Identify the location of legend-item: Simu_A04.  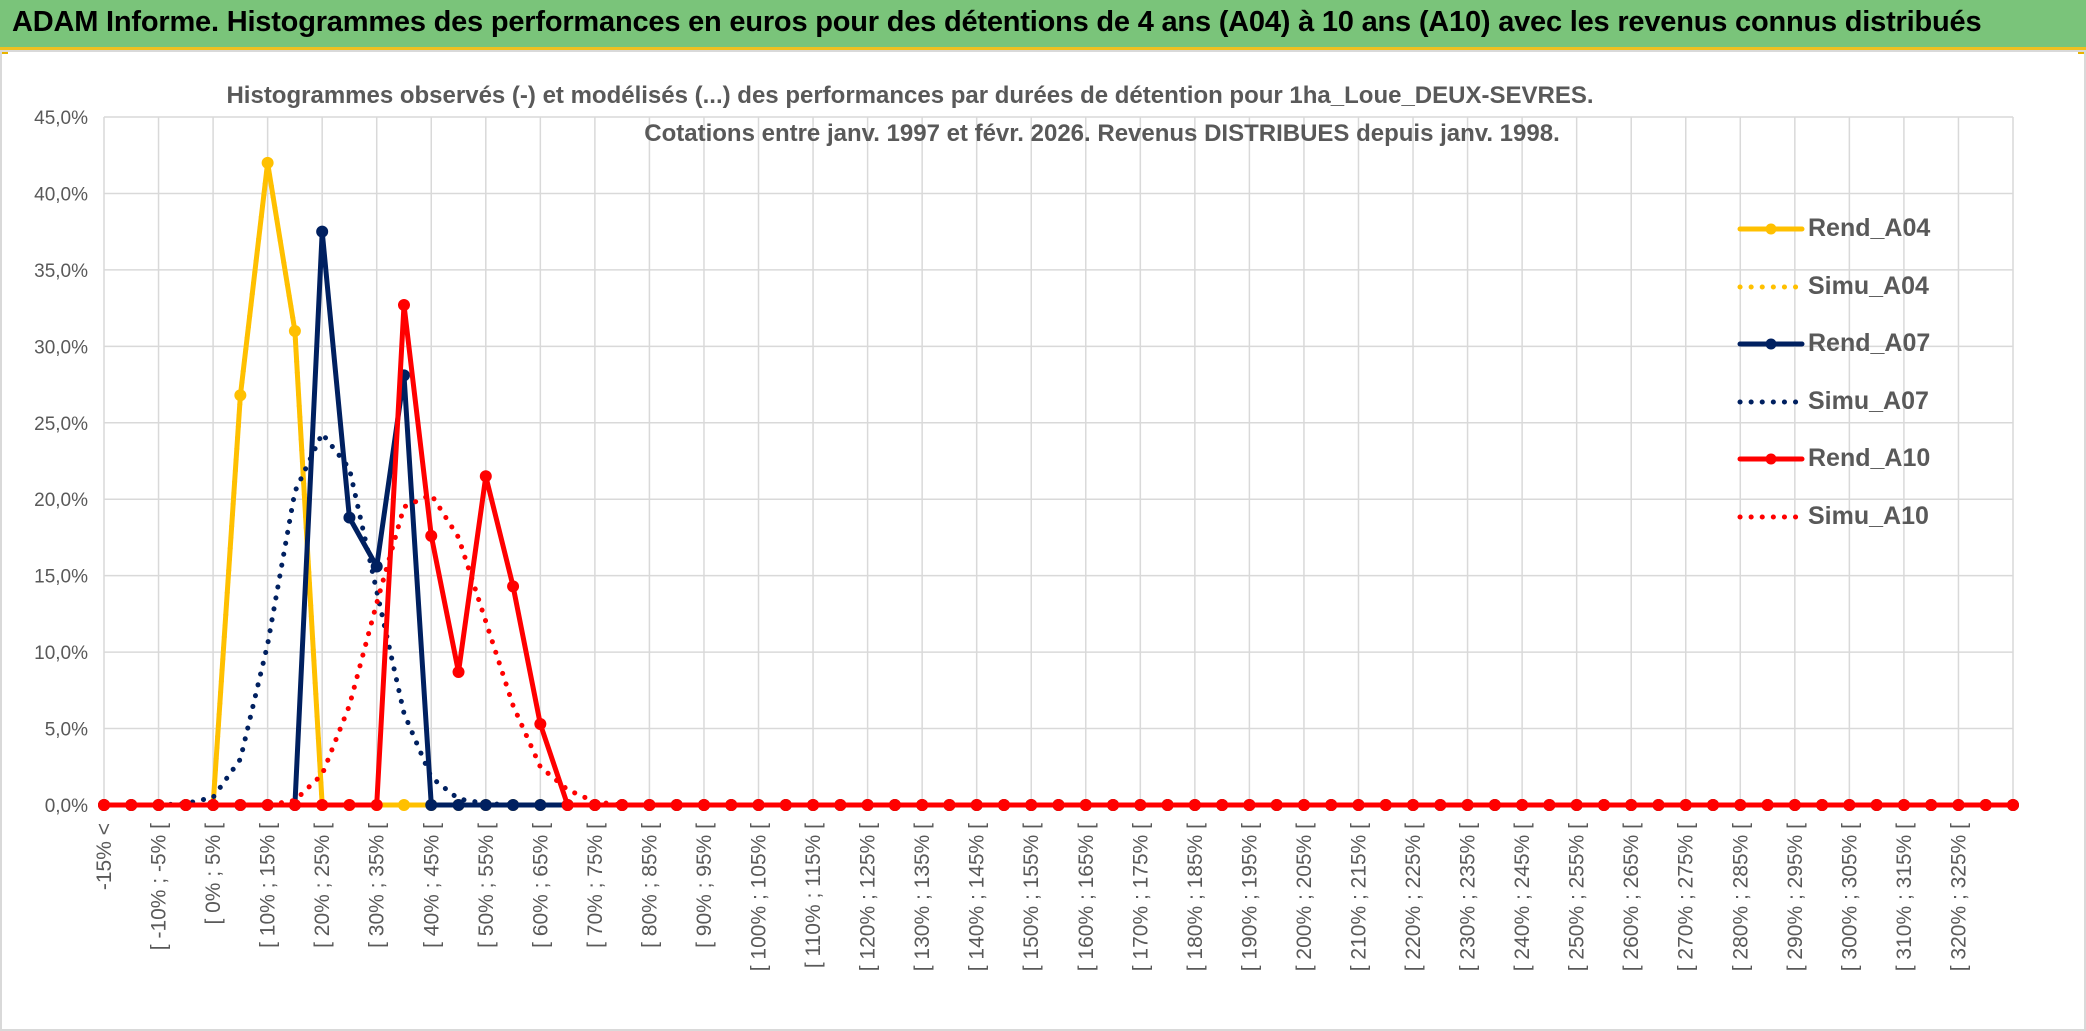
(1850, 287).